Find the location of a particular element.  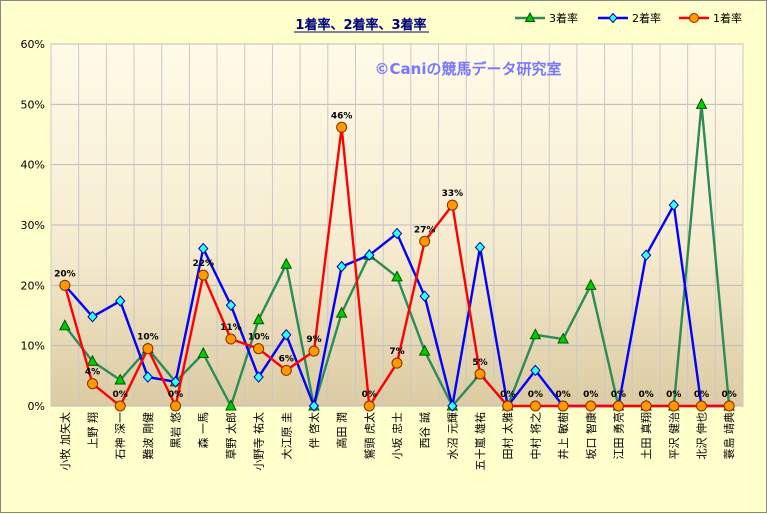

data-label: 9% is located at coordinates (313, 340).